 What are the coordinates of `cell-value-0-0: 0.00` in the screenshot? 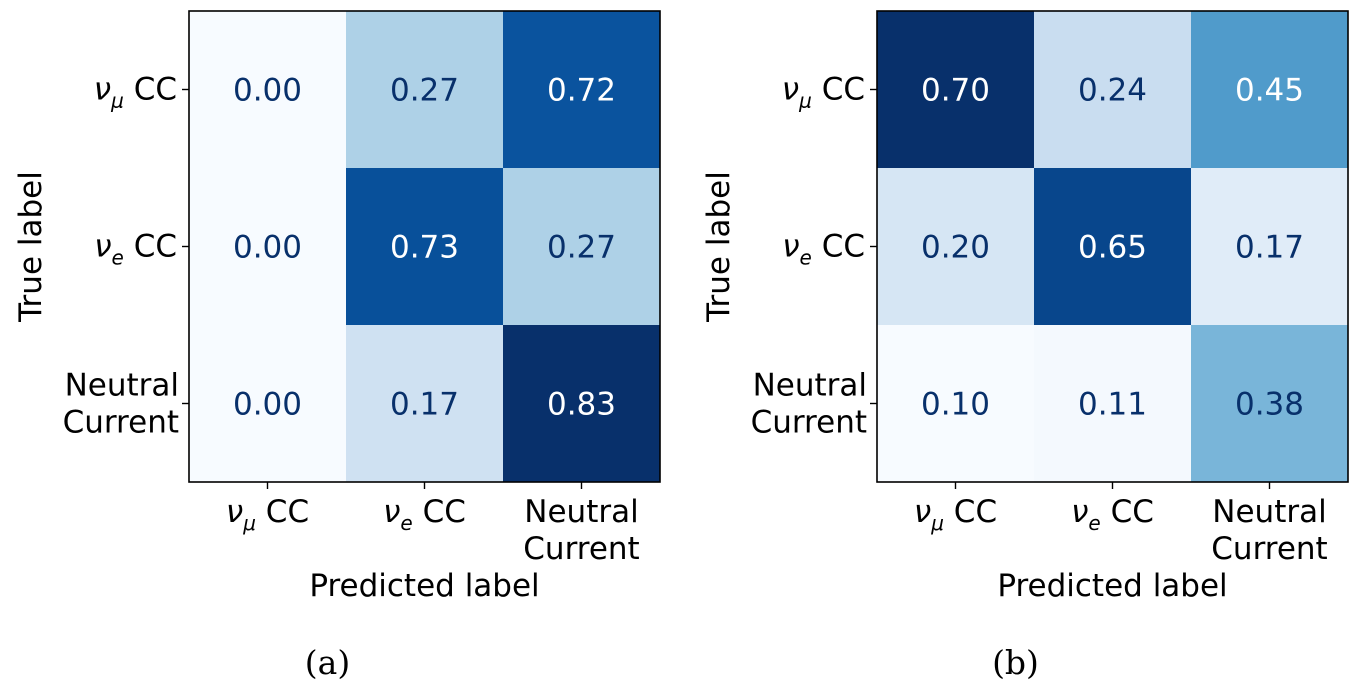 It's located at (267, 91).